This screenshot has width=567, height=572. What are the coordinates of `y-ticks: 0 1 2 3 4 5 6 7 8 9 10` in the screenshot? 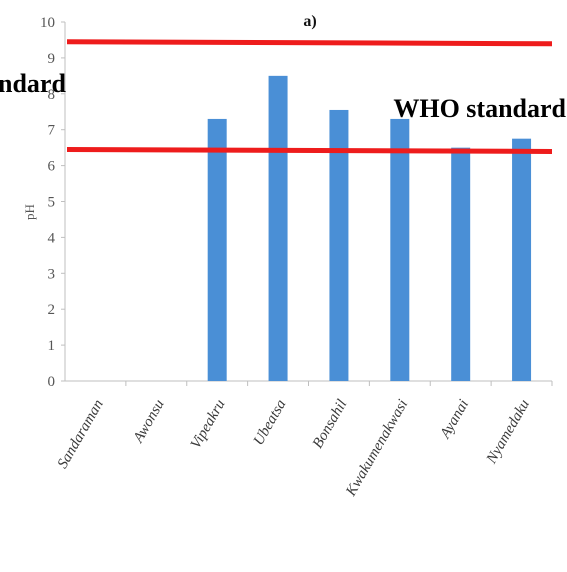 It's located at (52, 202).